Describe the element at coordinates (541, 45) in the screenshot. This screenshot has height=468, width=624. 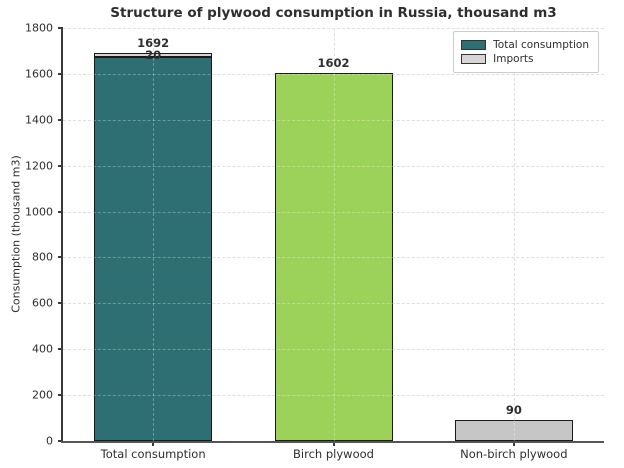
I see `legend-label: Total consumption` at that location.